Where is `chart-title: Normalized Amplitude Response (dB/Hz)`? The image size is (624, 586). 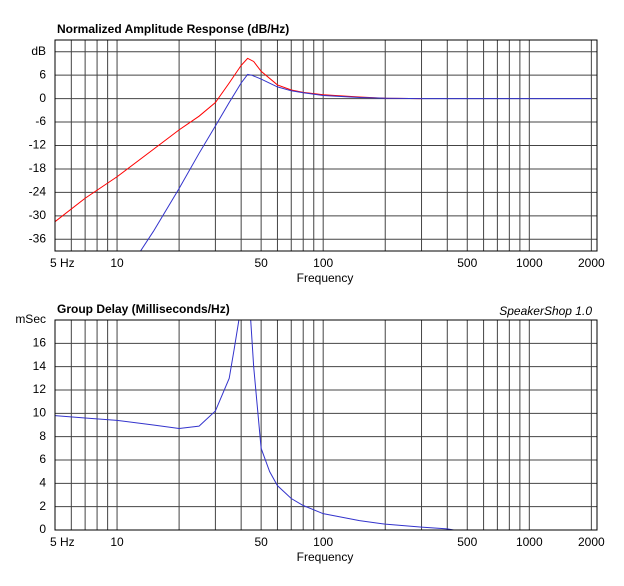
chart-title: Normalized Amplitude Response (dB/Hz) is located at coordinates (173, 29).